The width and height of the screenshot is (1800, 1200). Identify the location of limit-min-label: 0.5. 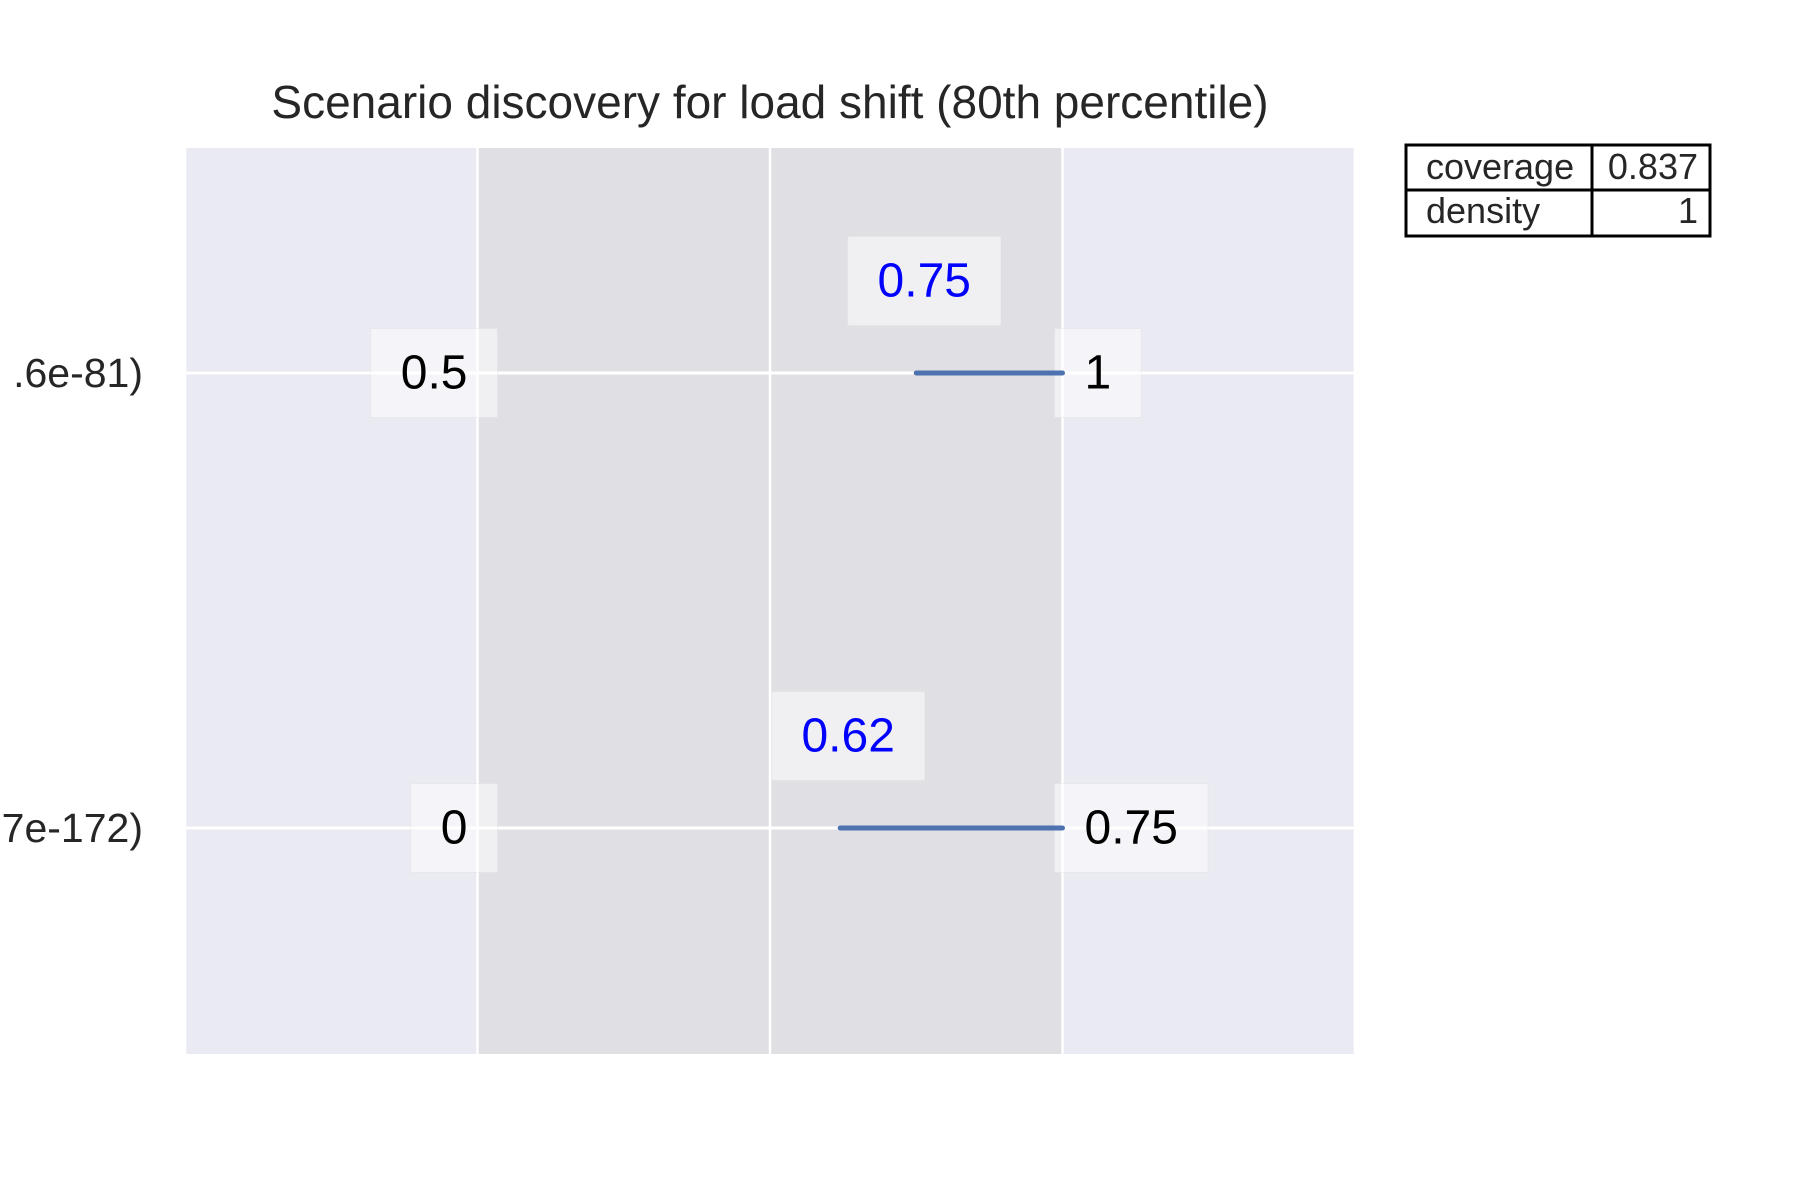
(434, 373).